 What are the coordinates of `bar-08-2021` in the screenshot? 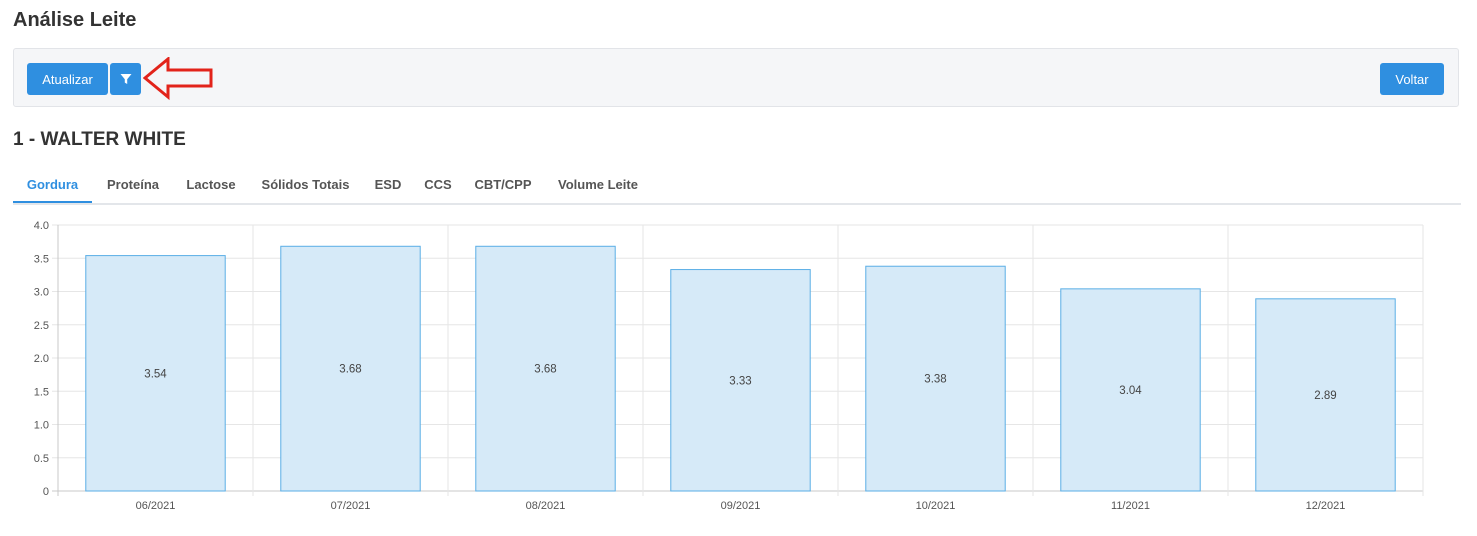 It's located at (545, 368).